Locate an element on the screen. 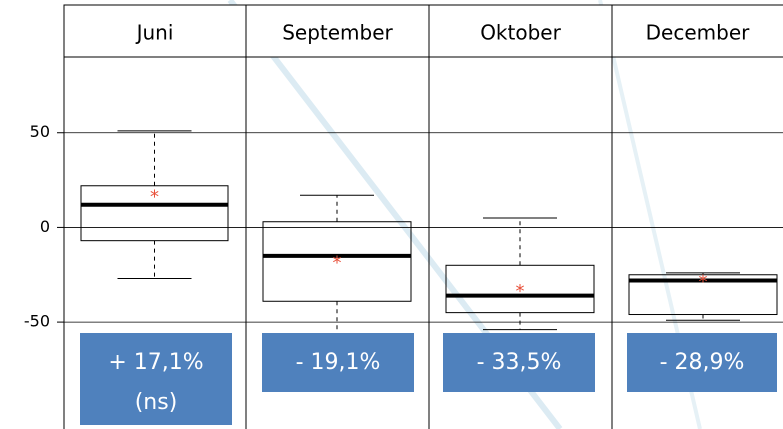  annotation-note: (ns) is located at coordinates (156, 402).